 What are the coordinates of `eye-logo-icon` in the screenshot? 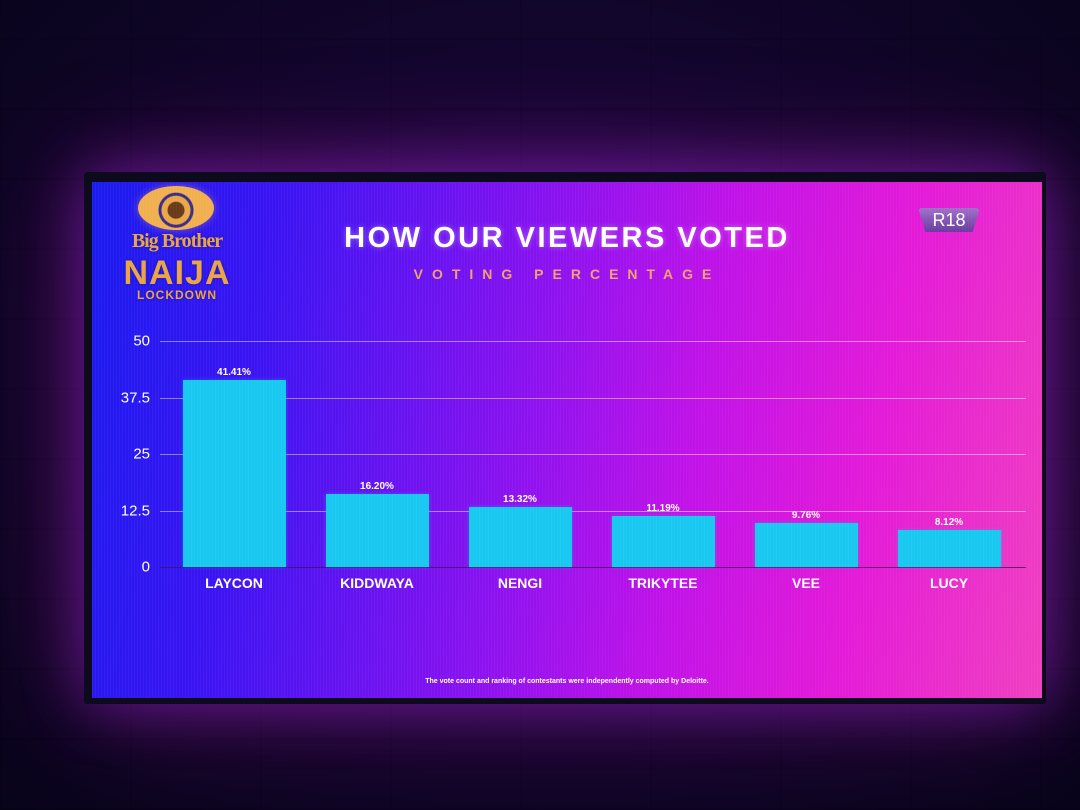 It's located at (176, 208).